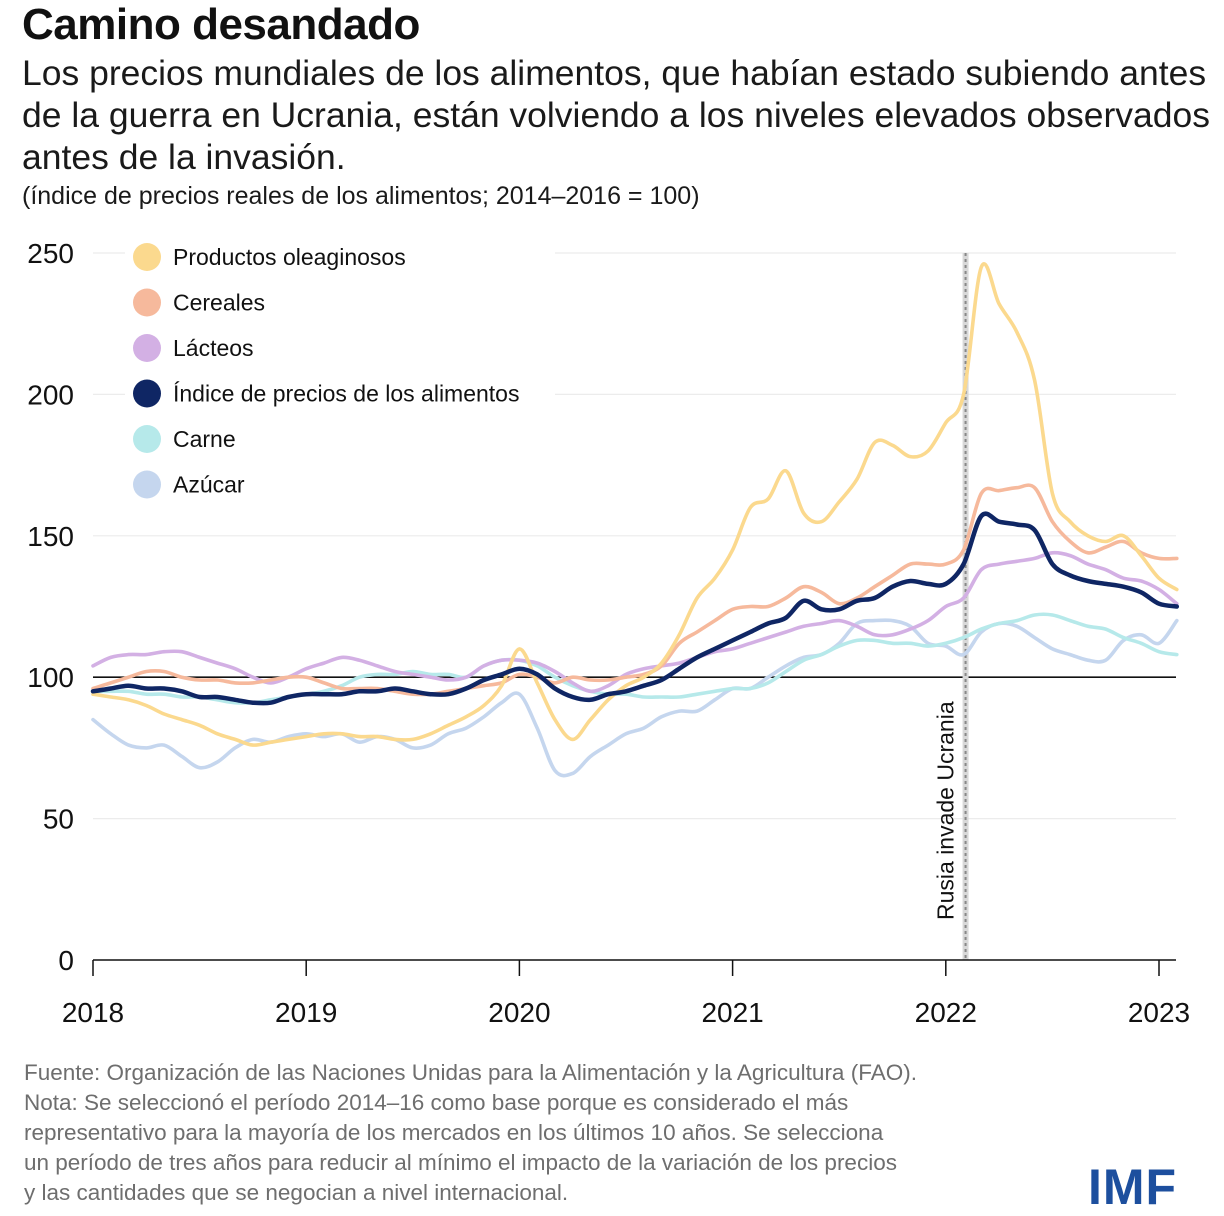  I want to click on legend-label: Cereales, so click(219, 303).